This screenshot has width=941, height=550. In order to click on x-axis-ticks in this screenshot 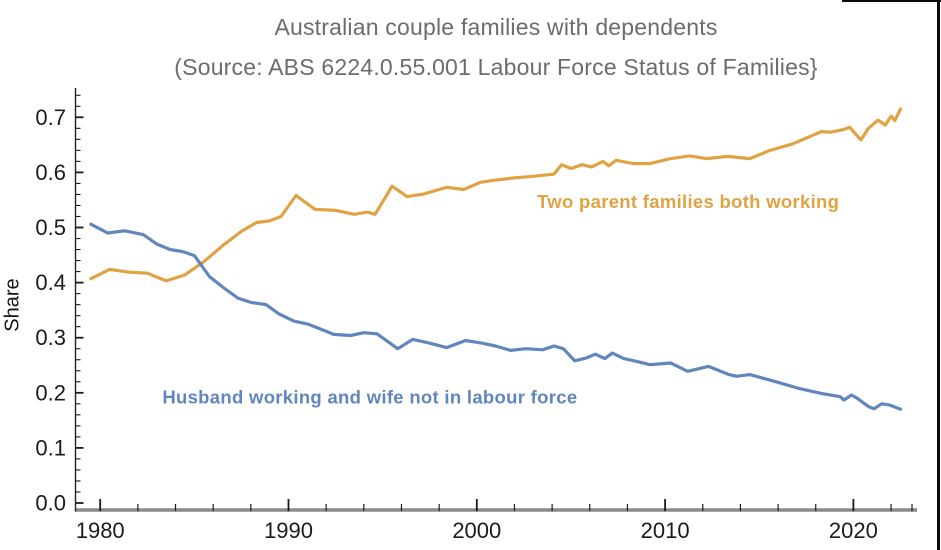, I will do `click(506, 505)`.